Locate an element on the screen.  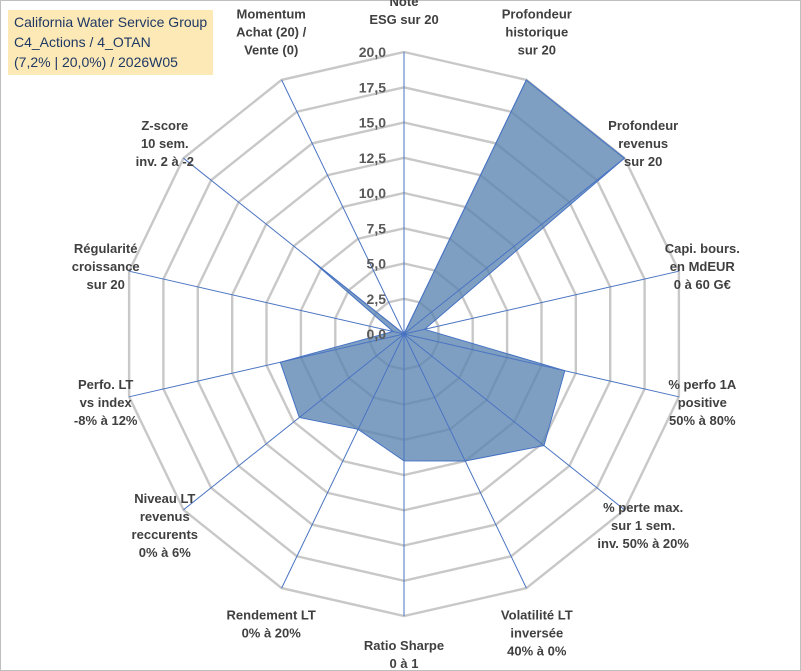
axis-label-3: Capi. bours. en MdEUR 0 à 60 G€ is located at coordinates (702, 266).